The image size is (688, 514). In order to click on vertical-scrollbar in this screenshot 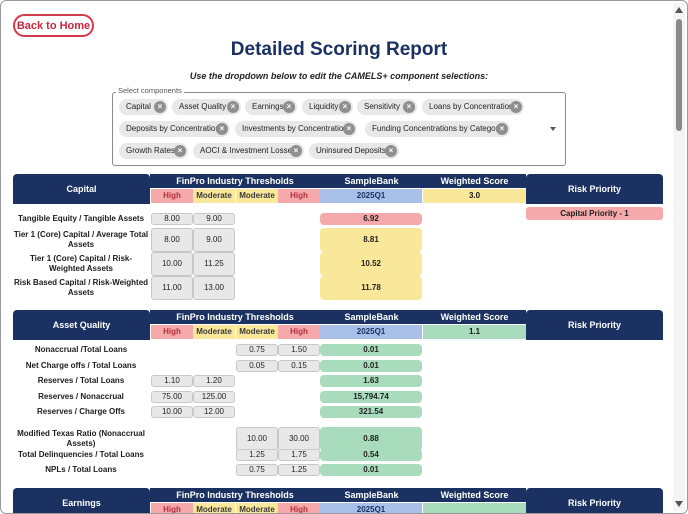, I will do `click(679, 257)`.